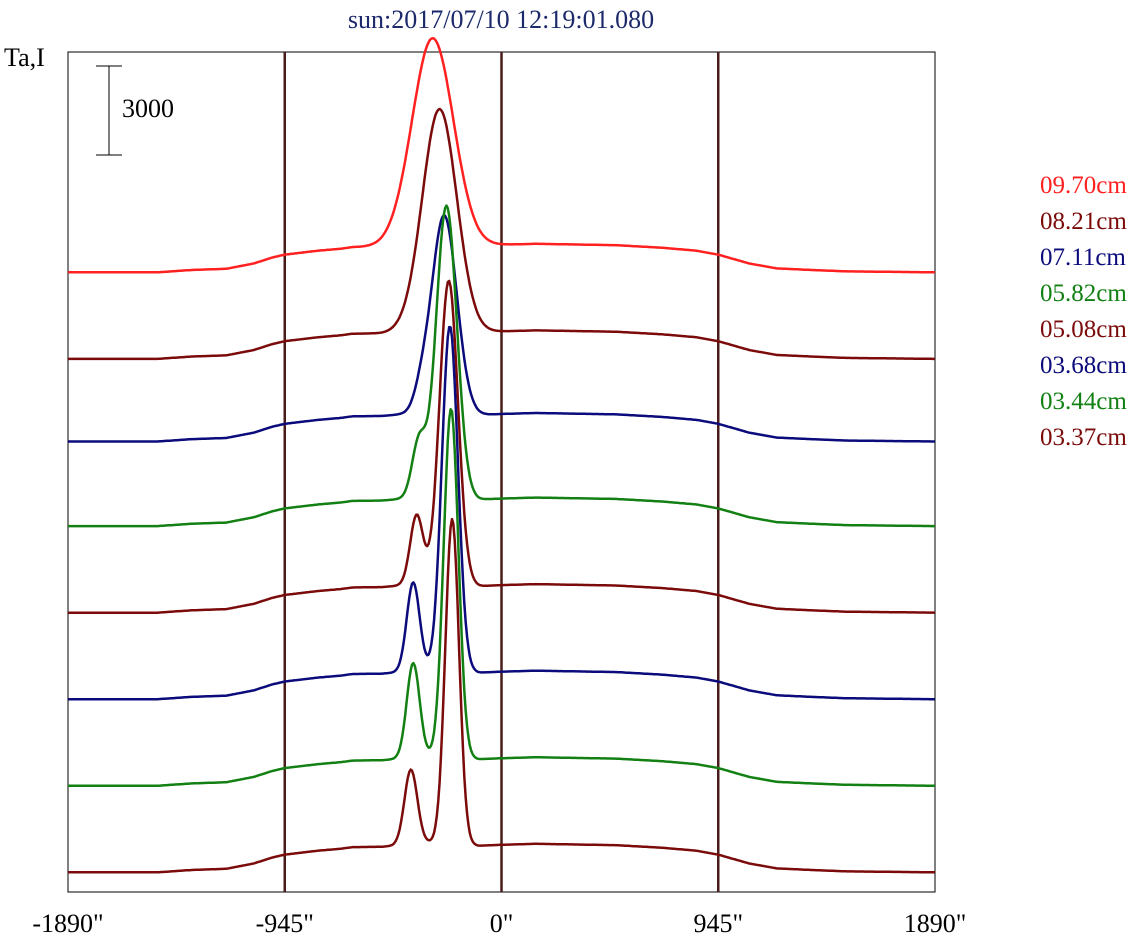  Describe the element at coordinates (718, 923) in the screenshot. I see `x-tick-label: 945"` at that location.